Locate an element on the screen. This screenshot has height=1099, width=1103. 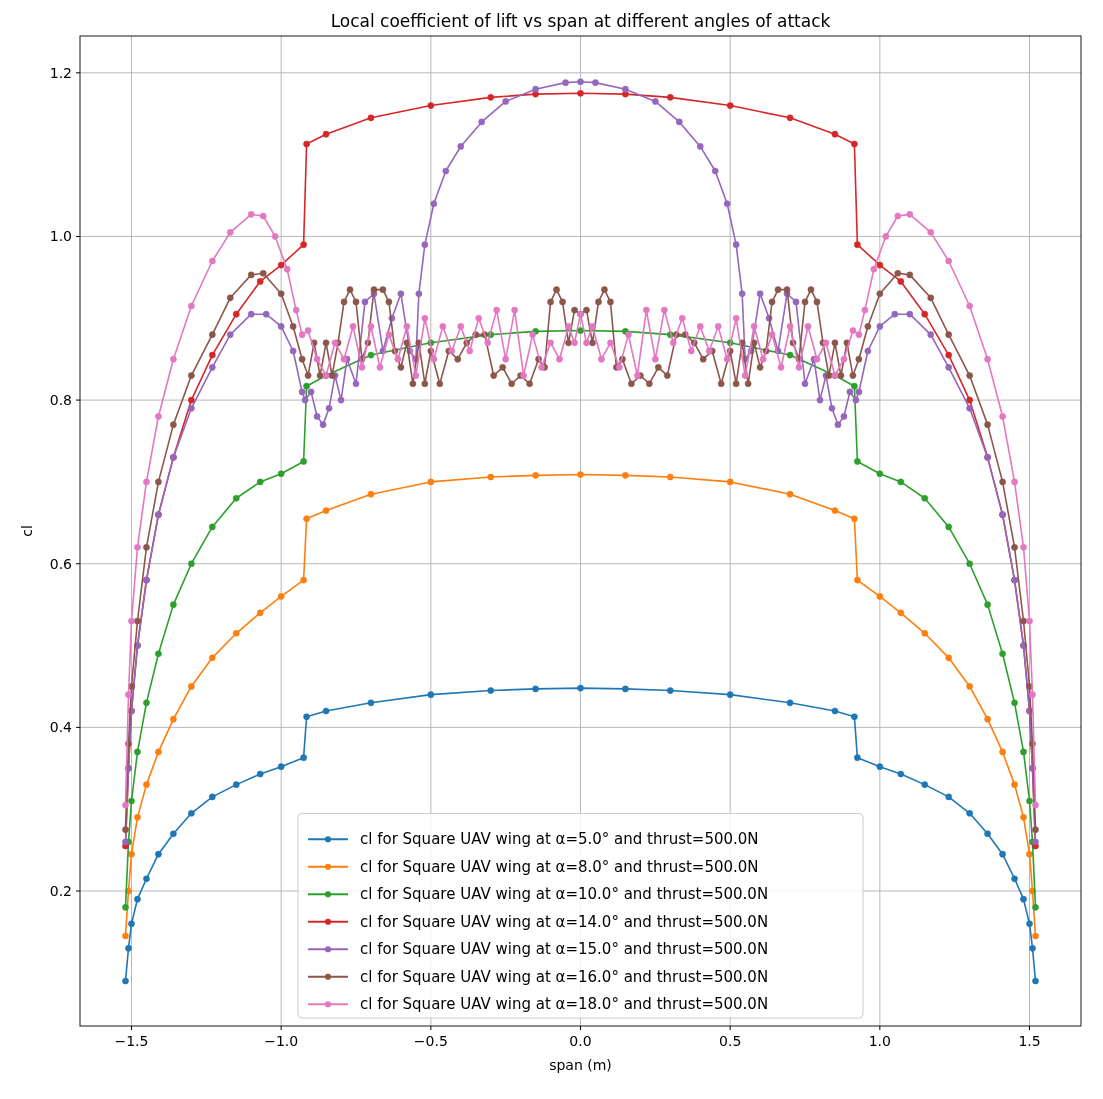
x-tick-label: −1.0 is located at coordinates (281, 1041).